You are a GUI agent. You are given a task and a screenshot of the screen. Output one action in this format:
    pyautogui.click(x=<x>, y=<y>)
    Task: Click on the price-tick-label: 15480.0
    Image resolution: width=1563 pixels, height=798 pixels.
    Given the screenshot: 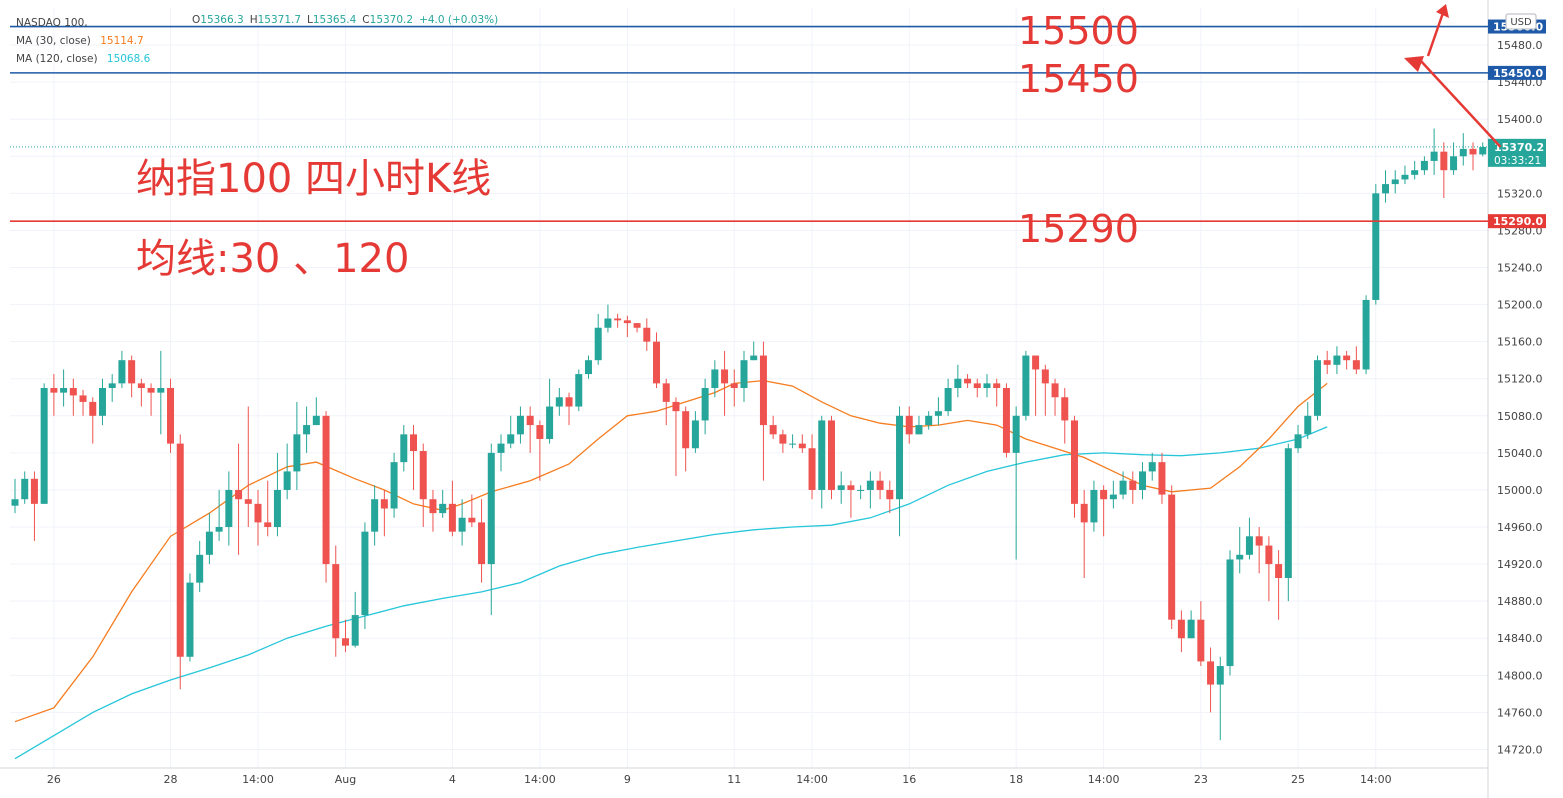 What is the action you would take?
    pyautogui.click(x=1520, y=45)
    